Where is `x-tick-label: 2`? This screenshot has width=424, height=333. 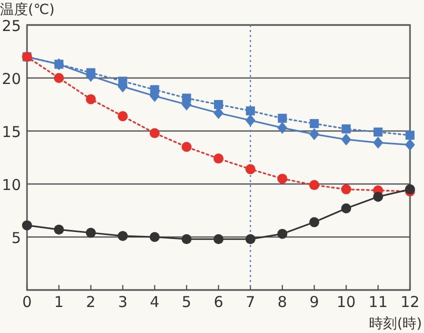 x-tick-label: 2 is located at coordinates (91, 302).